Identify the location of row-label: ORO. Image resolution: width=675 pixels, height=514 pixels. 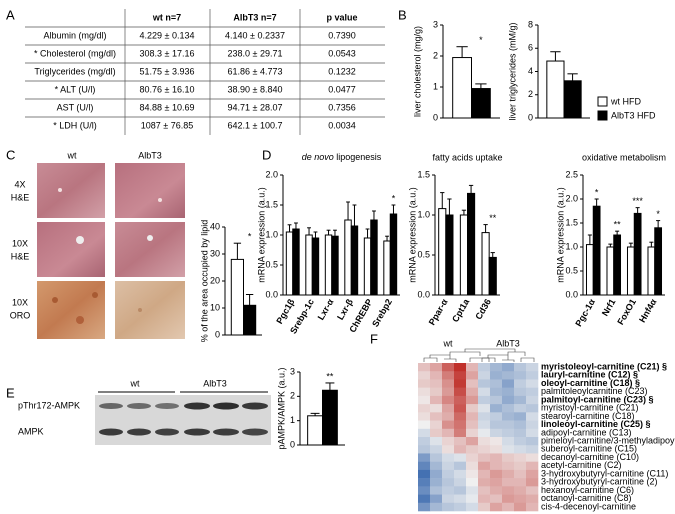
(20, 315).